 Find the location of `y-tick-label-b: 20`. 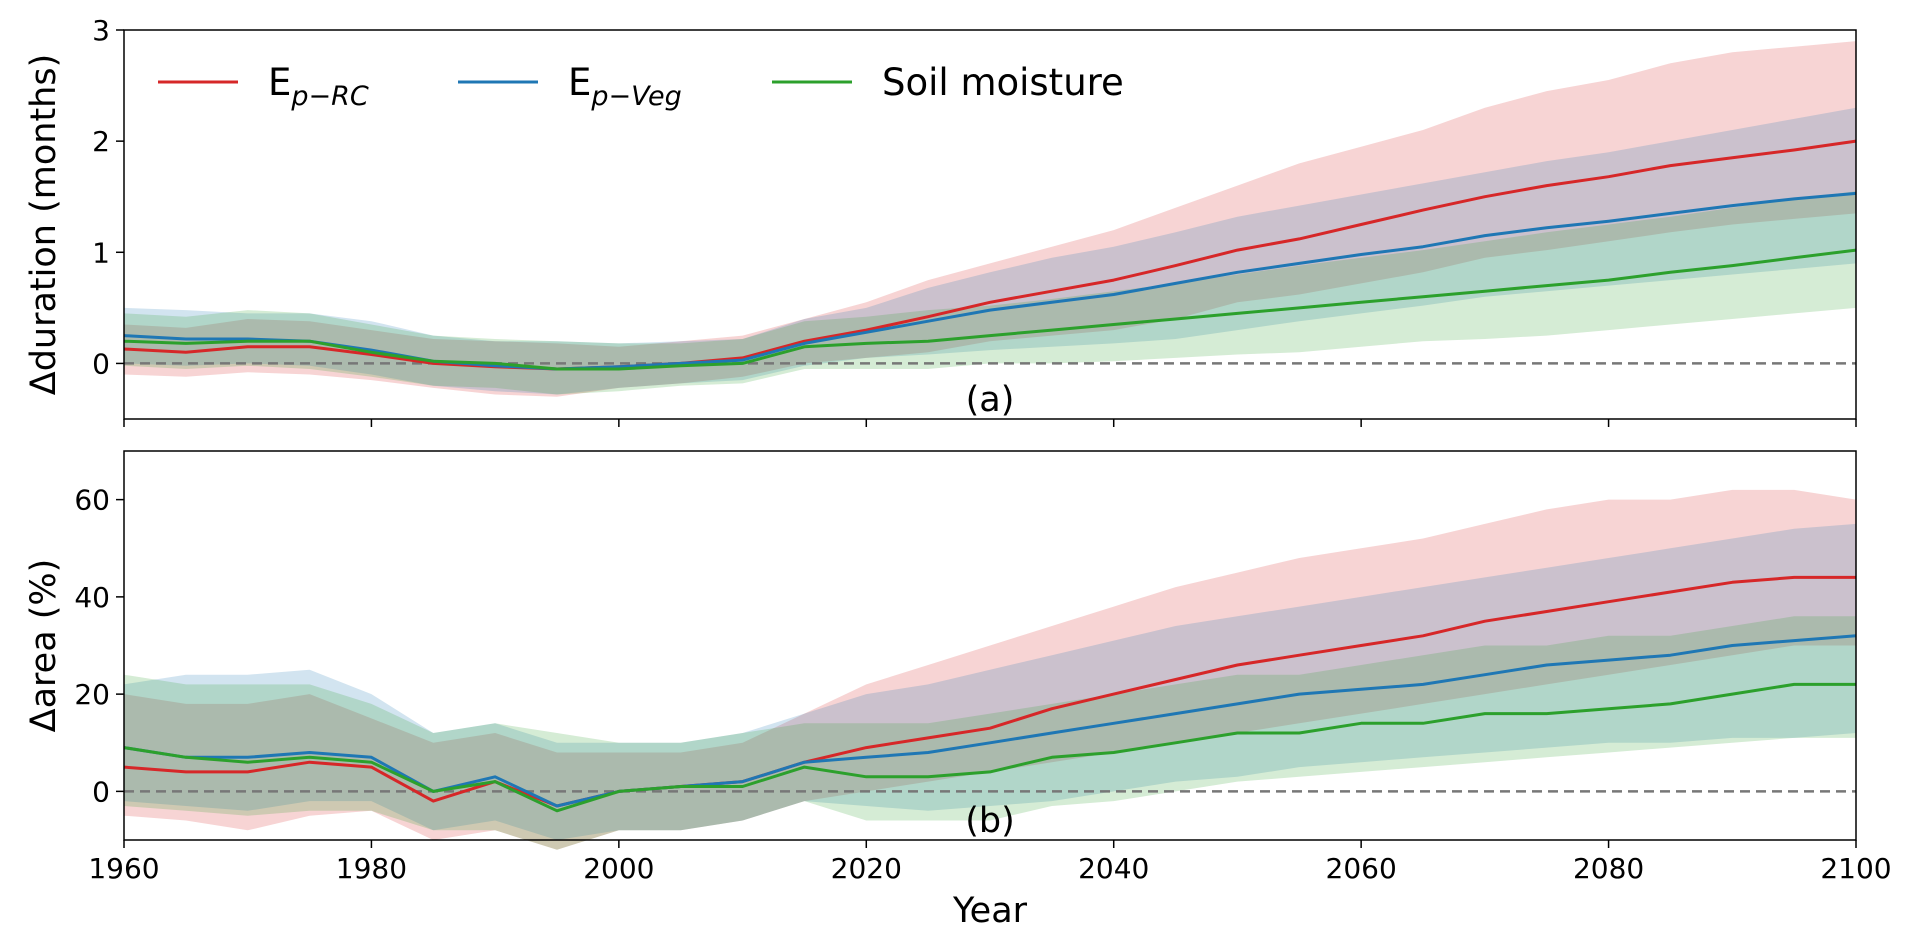

y-tick-label-b: 20 is located at coordinates (92, 694).